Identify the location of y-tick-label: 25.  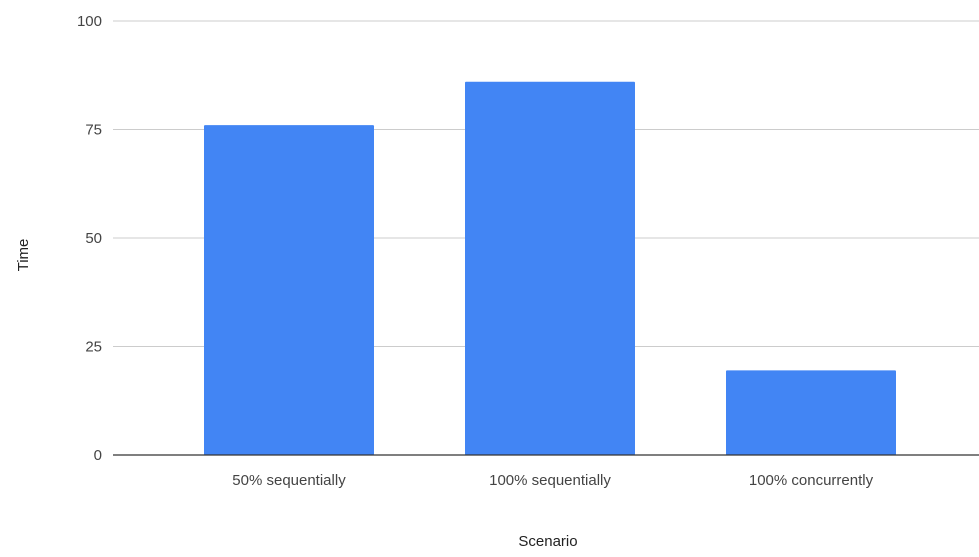
(93, 347).